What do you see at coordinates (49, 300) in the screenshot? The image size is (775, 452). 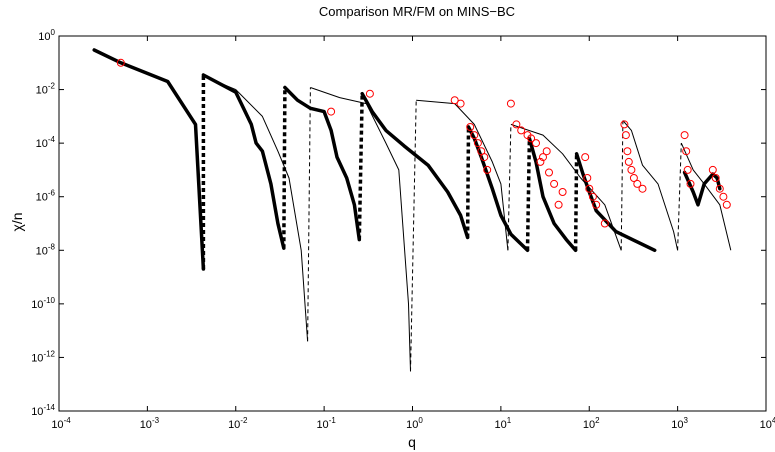 I see `y-tick-label-exponent: -10` at bounding box center [49, 300].